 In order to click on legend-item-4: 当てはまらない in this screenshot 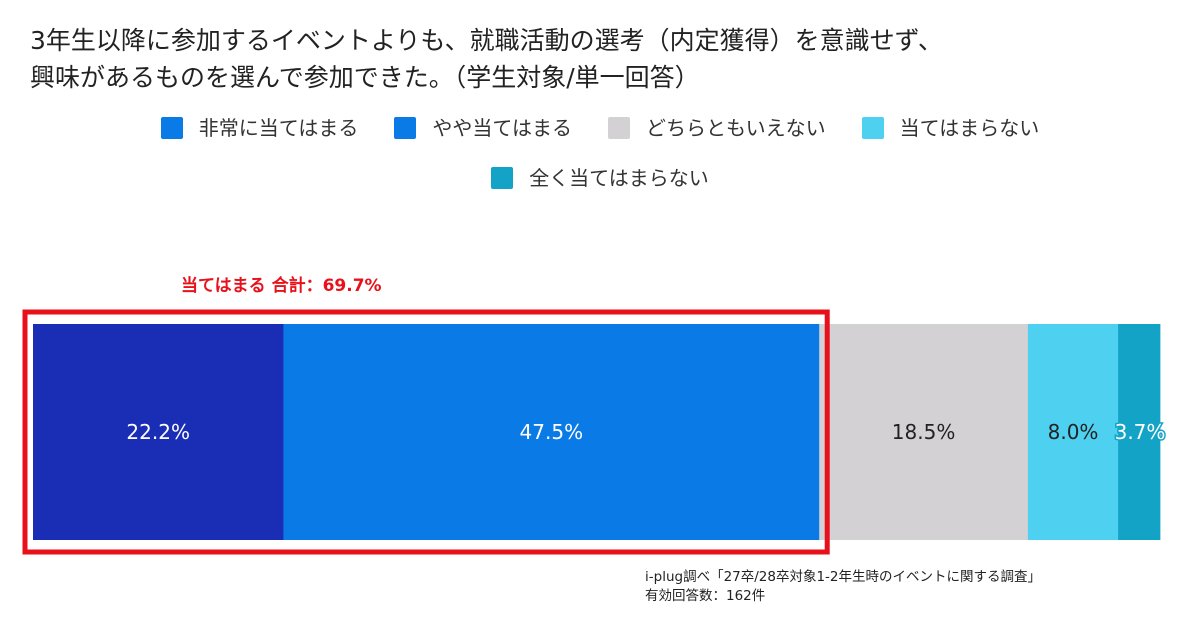, I will do `click(950, 128)`.